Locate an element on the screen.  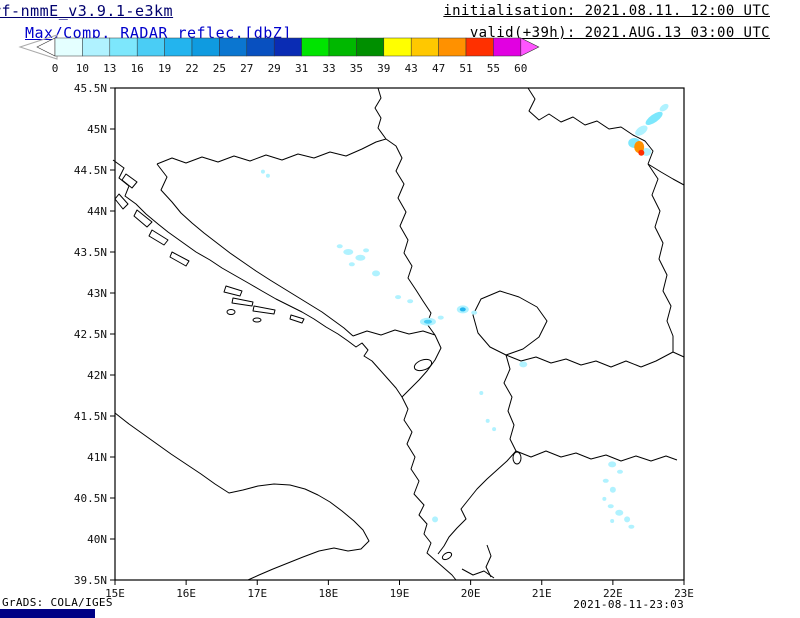
border-sava is located at coordinates (271, 151).